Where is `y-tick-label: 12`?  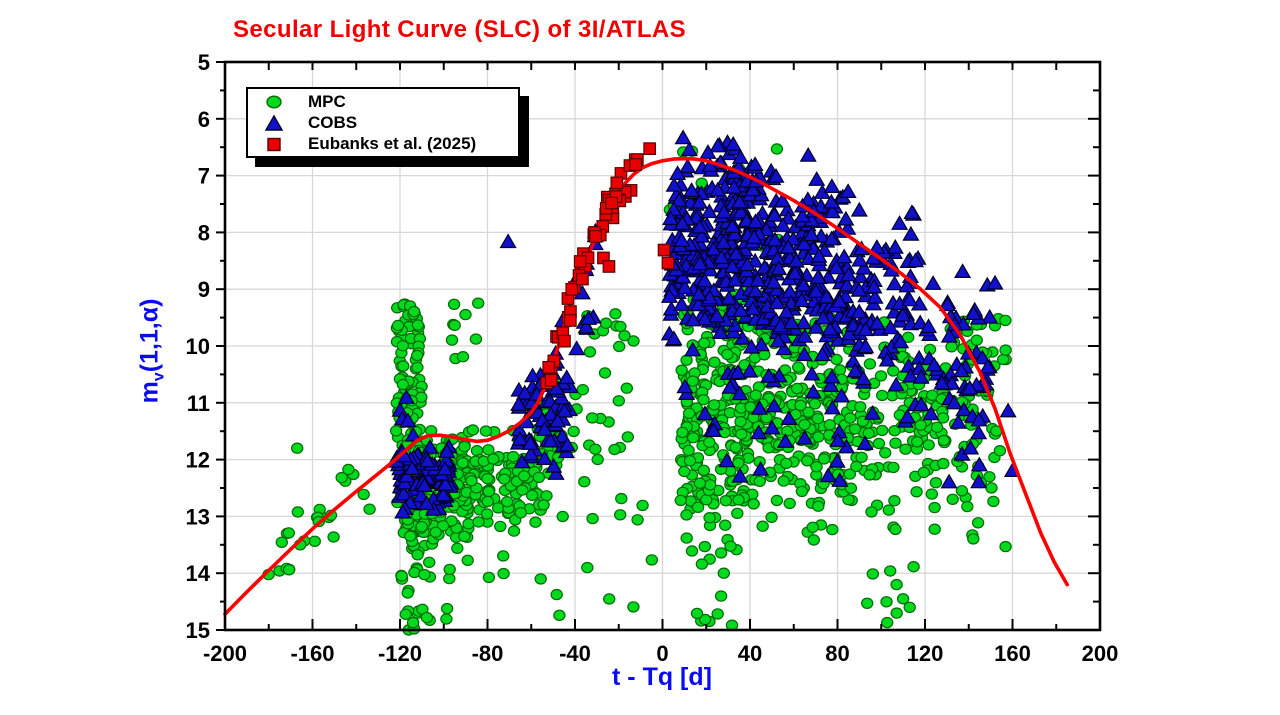
y-tick-label: 12 is located at coordinates (198, 460).